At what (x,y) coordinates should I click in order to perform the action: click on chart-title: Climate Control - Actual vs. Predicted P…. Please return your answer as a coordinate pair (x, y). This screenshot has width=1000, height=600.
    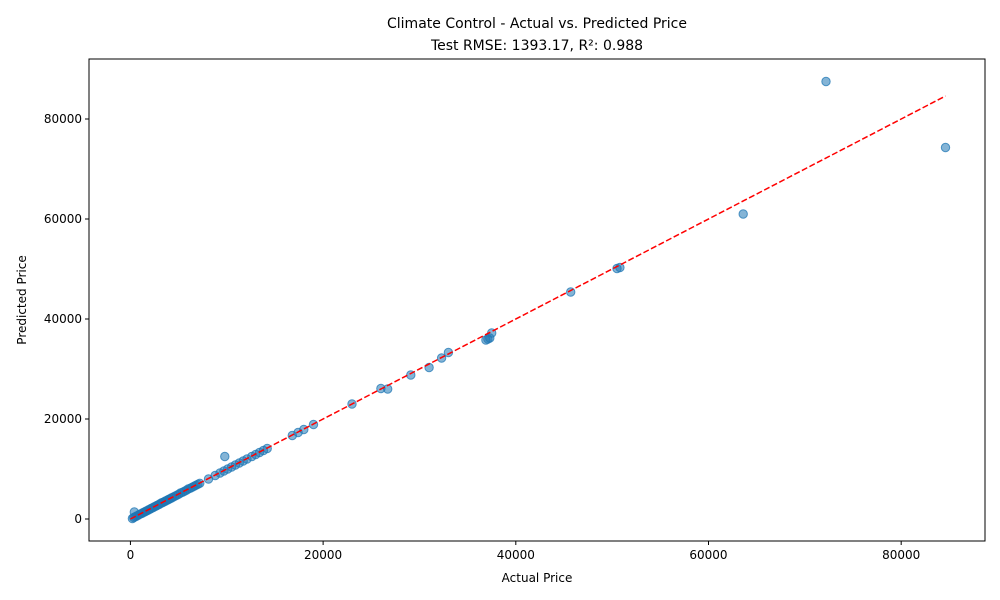
    Looking at the image, I should click on (537, 24).